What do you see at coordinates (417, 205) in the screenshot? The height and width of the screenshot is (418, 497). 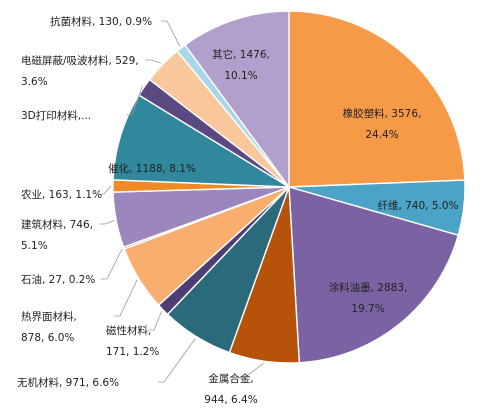 I see `slice-label: 纤维, 740, 5.0%` at bounding box center [417, 205].